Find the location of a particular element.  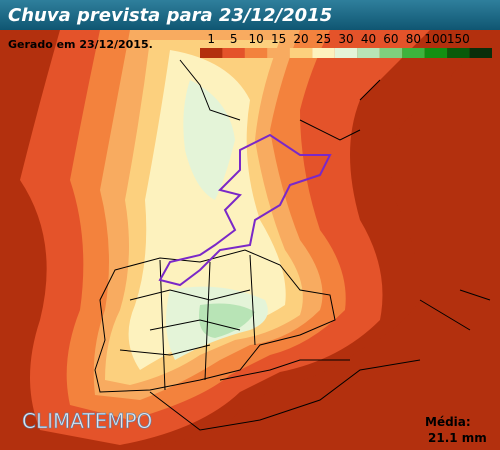

legend: 1 5 10 15 20 25 30 40 60 80 100 150 is located at coordinates (346, 45).